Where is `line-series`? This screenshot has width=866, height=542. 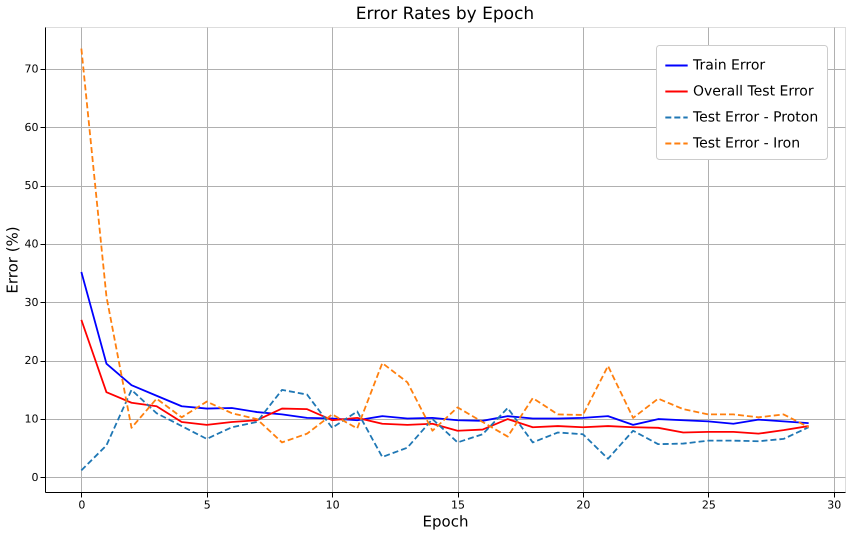 line-series is located at coordinates (445, 430).